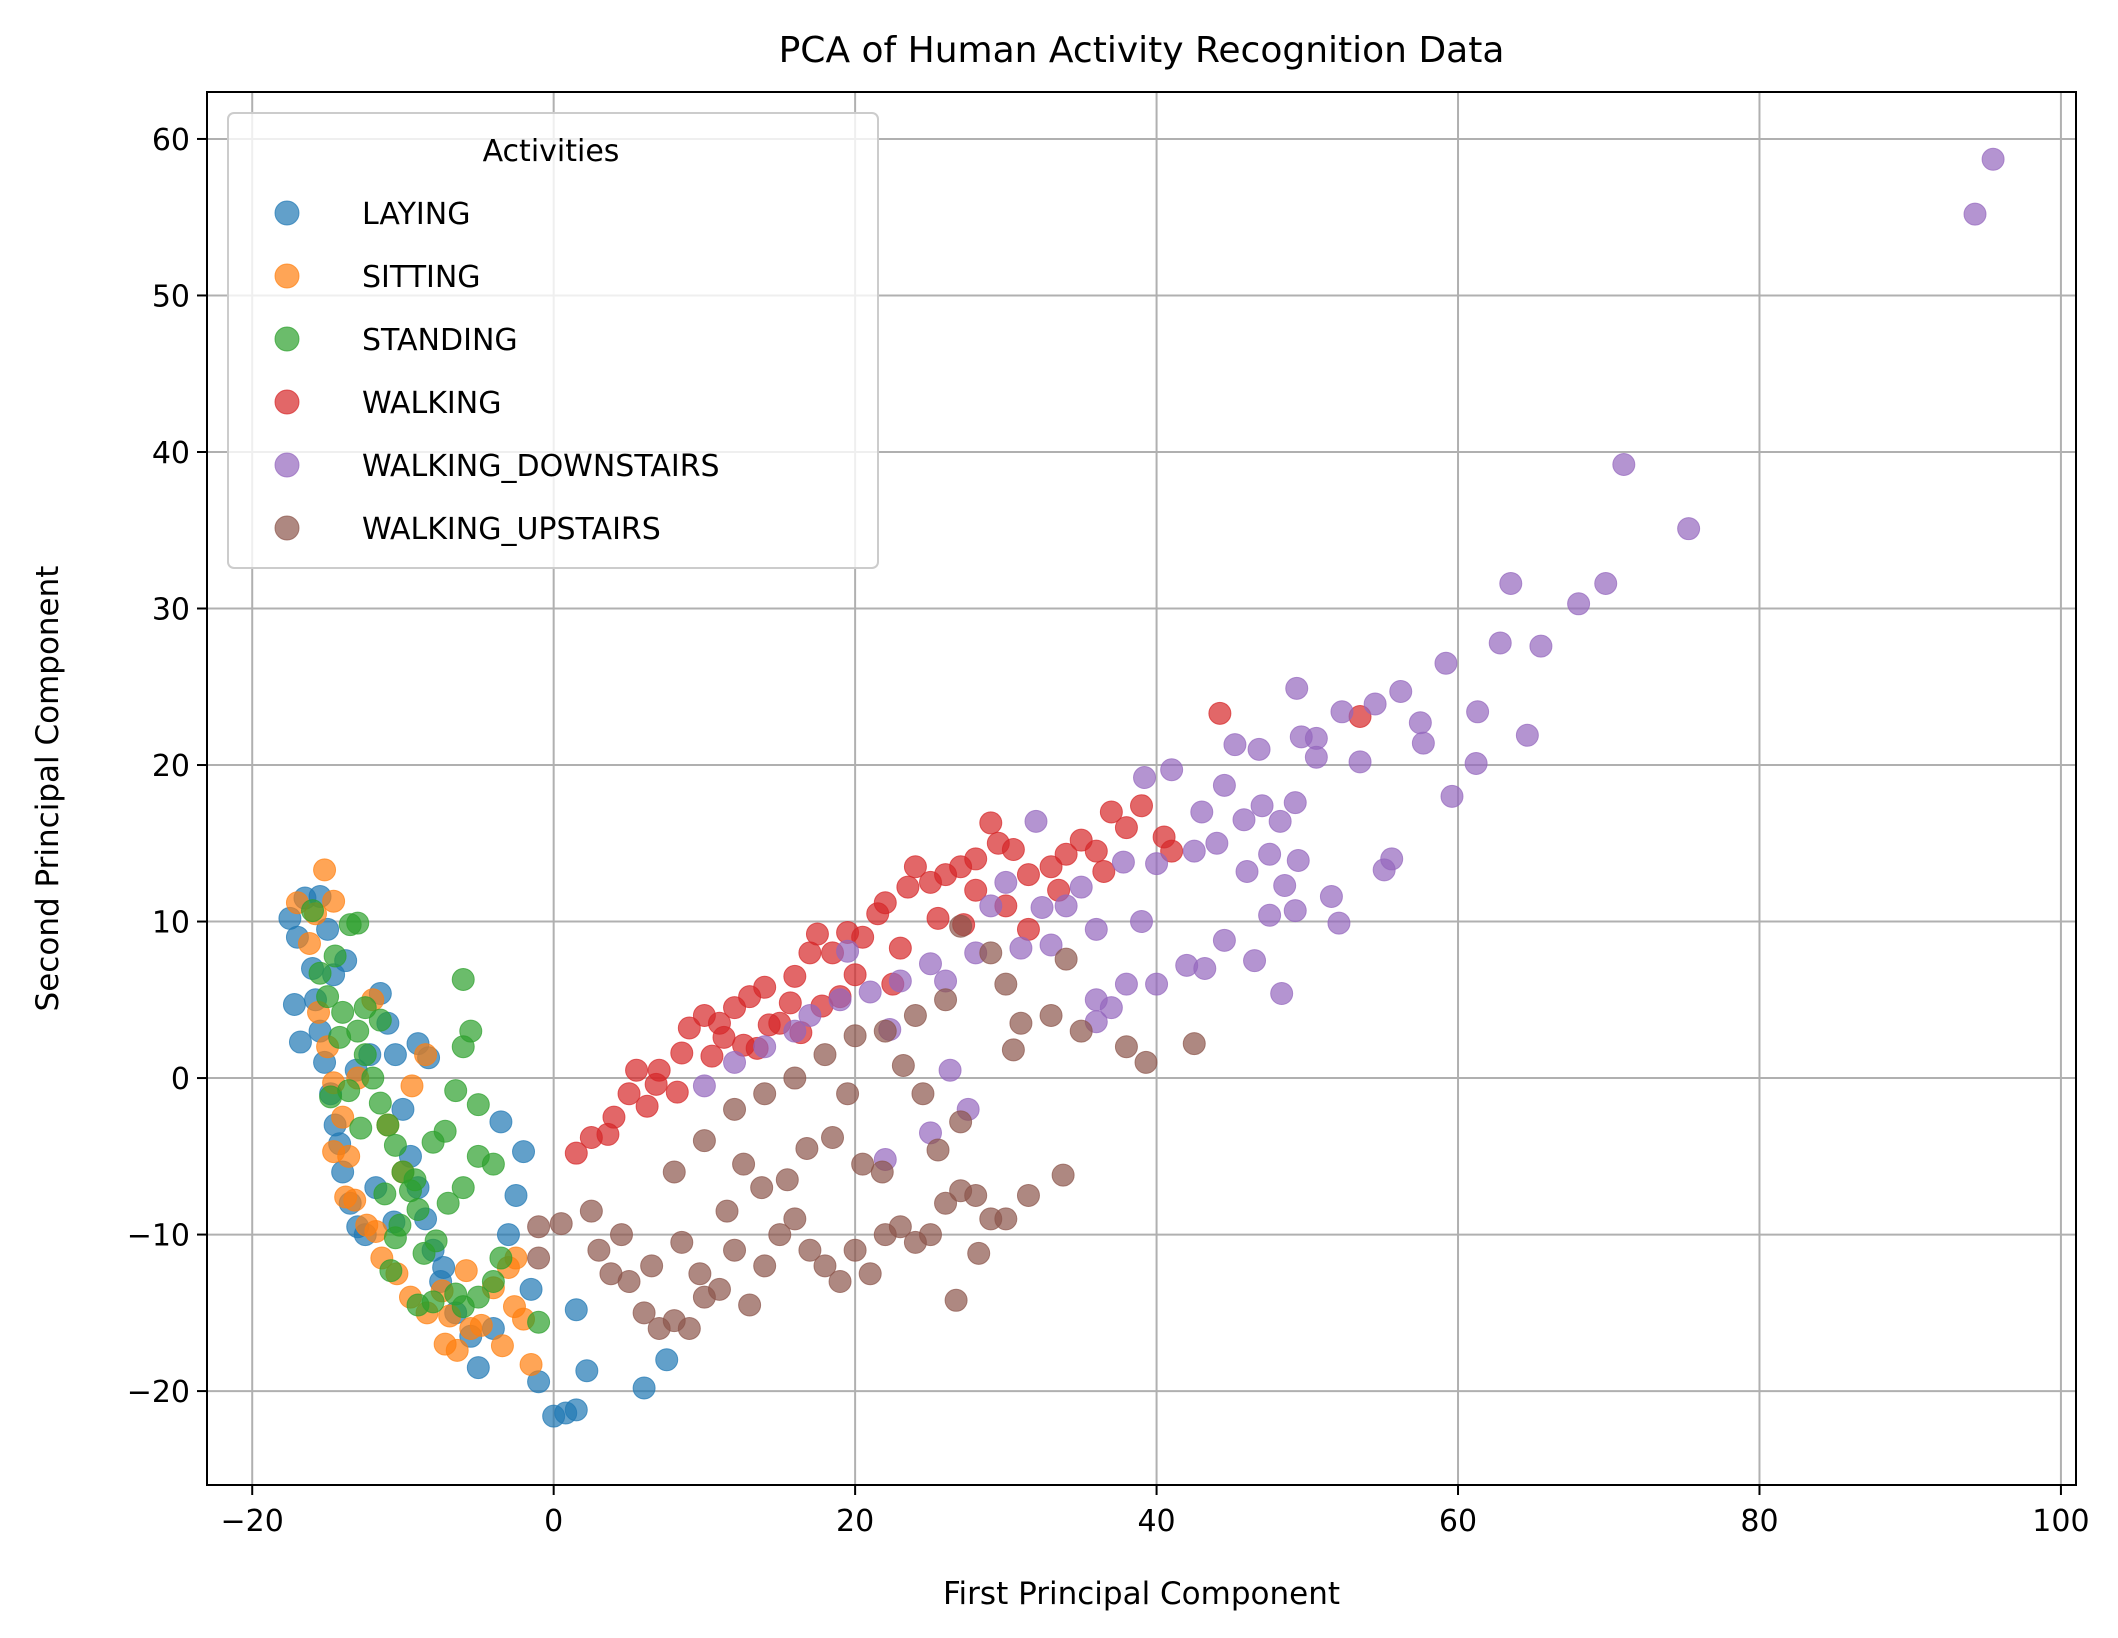 The width and height of the screenshot is (2118, 1638). Describe the element at coordinates (511, 529) in the screenshot. I see `legend-label: WALKING_UPSTAIRS` at that location.